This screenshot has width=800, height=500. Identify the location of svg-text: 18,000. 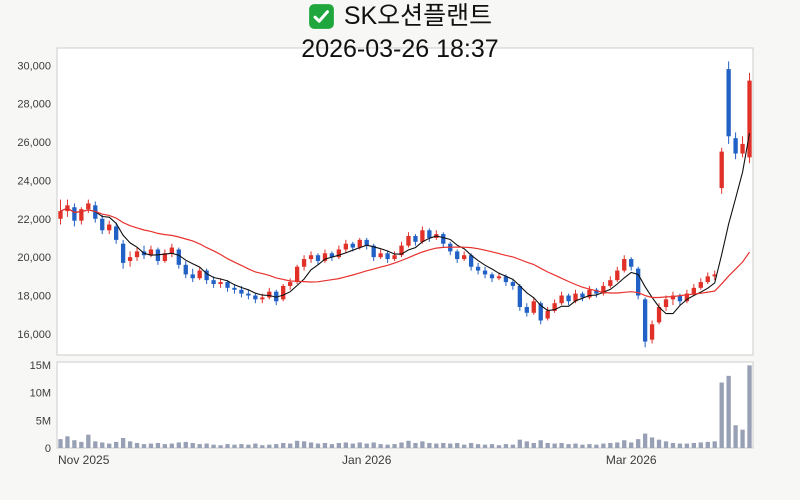
(34, 297).